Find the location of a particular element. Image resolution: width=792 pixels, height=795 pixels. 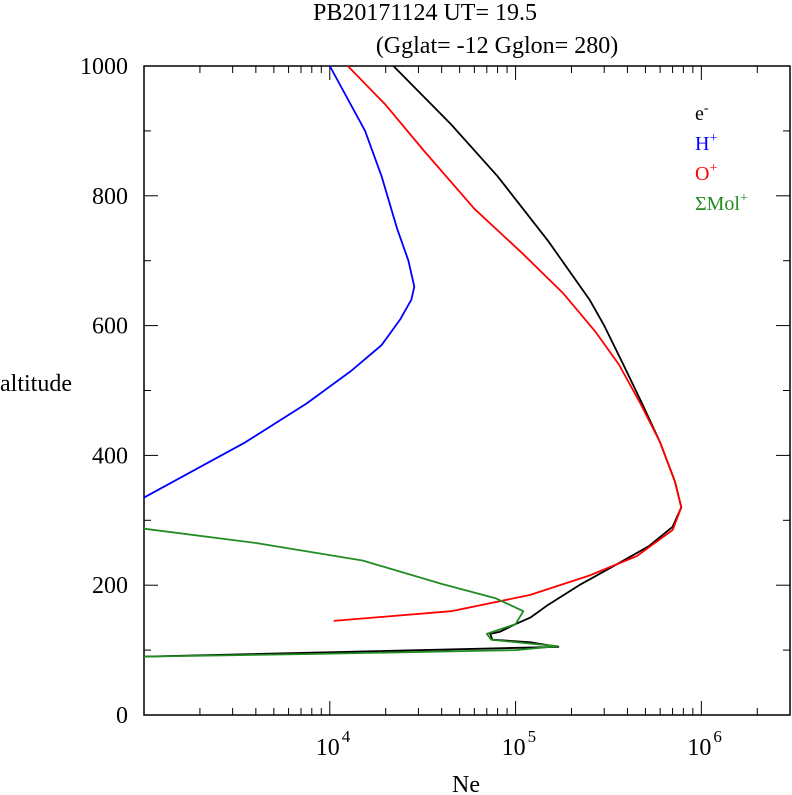

x-axis-label: Ne is located at coordinates (466, 783).